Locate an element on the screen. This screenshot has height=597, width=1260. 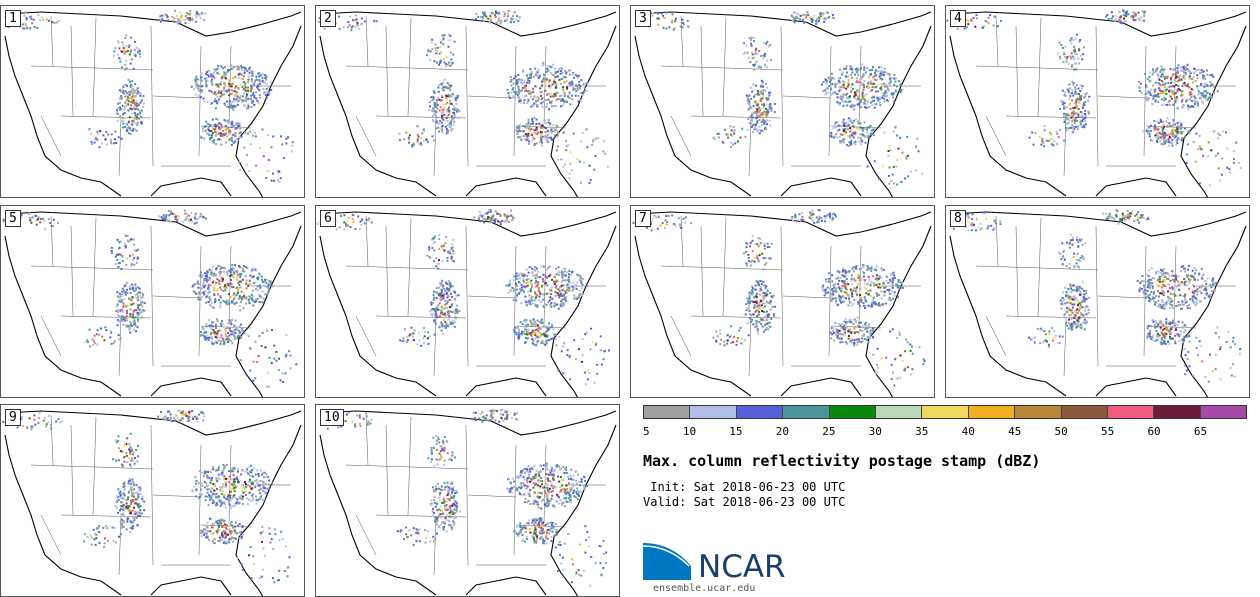
member-label: 7 is located at coordinates (643, 218).